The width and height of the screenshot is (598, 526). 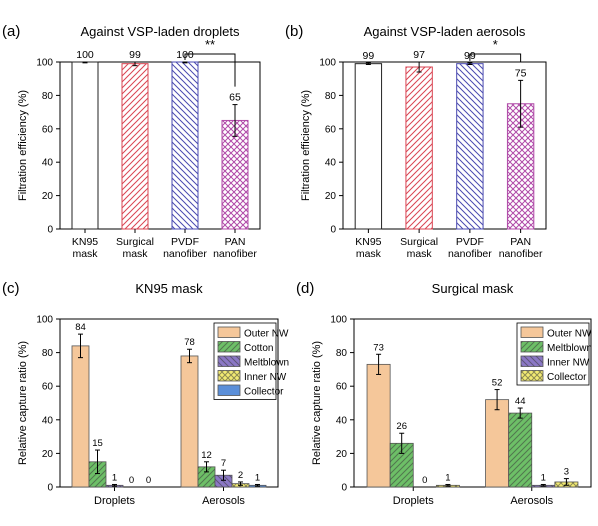 What do you see at coordinates (85, 55) in the screenshot?
I see `data-label: 100` at bounding box center [85, 55].